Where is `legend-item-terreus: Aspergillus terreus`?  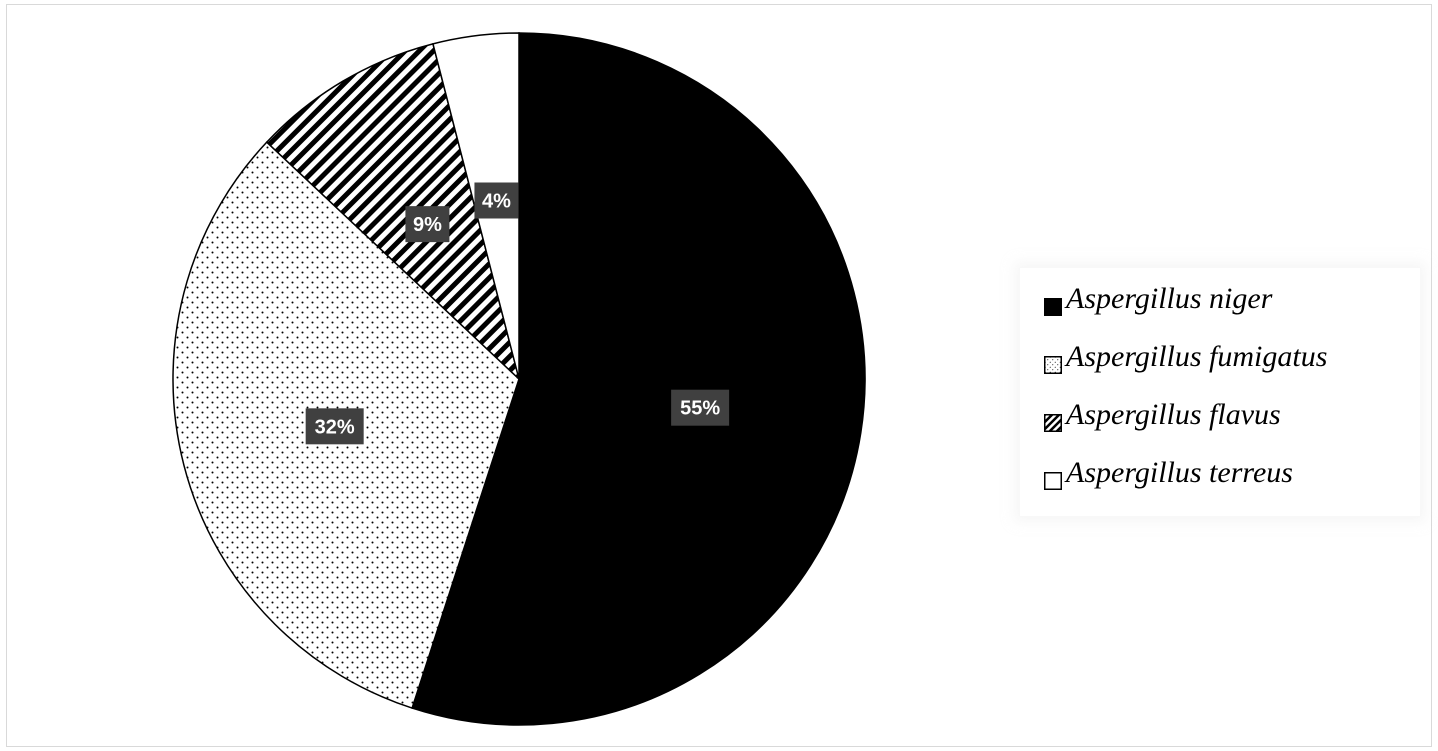 legend-item-terreus: Aspergillus terreus is located at coordinates (1168, 473).